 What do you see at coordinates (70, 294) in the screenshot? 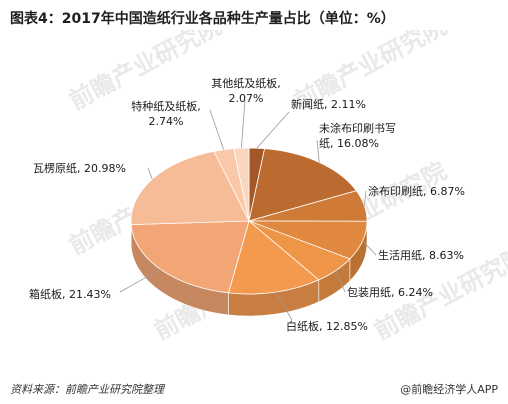
I see `slice-箱纸板-label: 箱纸板, 21.43%` at bounding box center [70, 294].